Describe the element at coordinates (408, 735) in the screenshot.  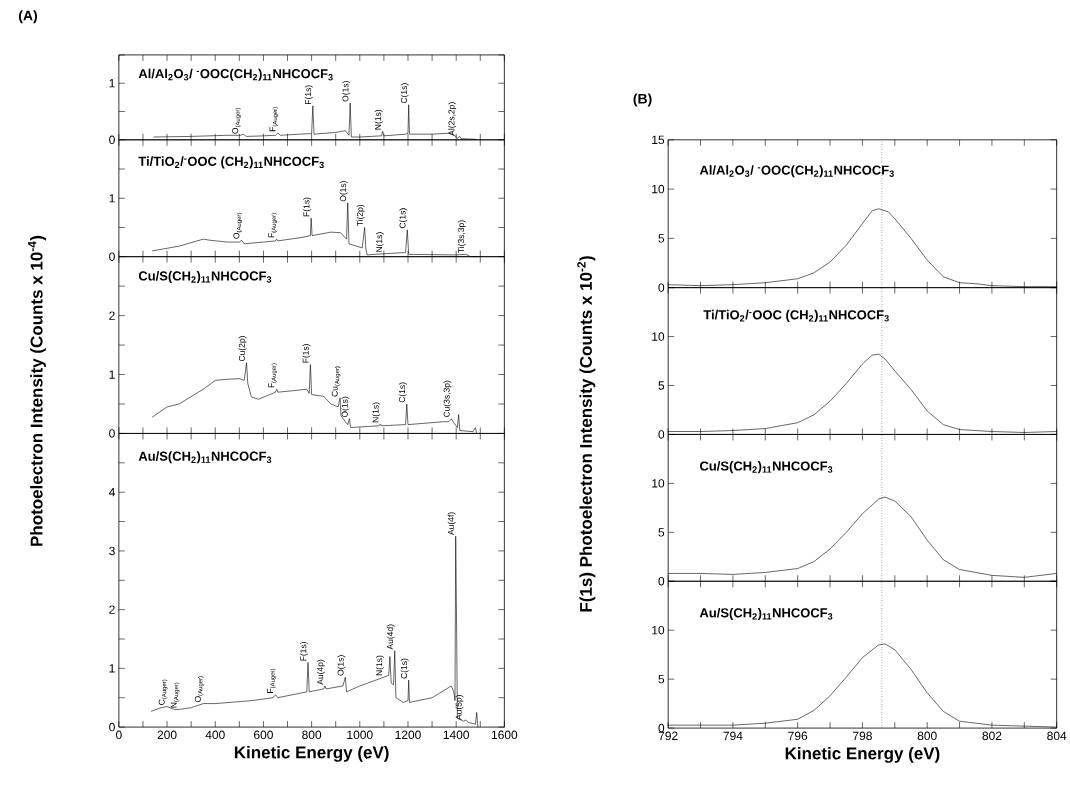
I see `x-tick-label: 1200` at that location.